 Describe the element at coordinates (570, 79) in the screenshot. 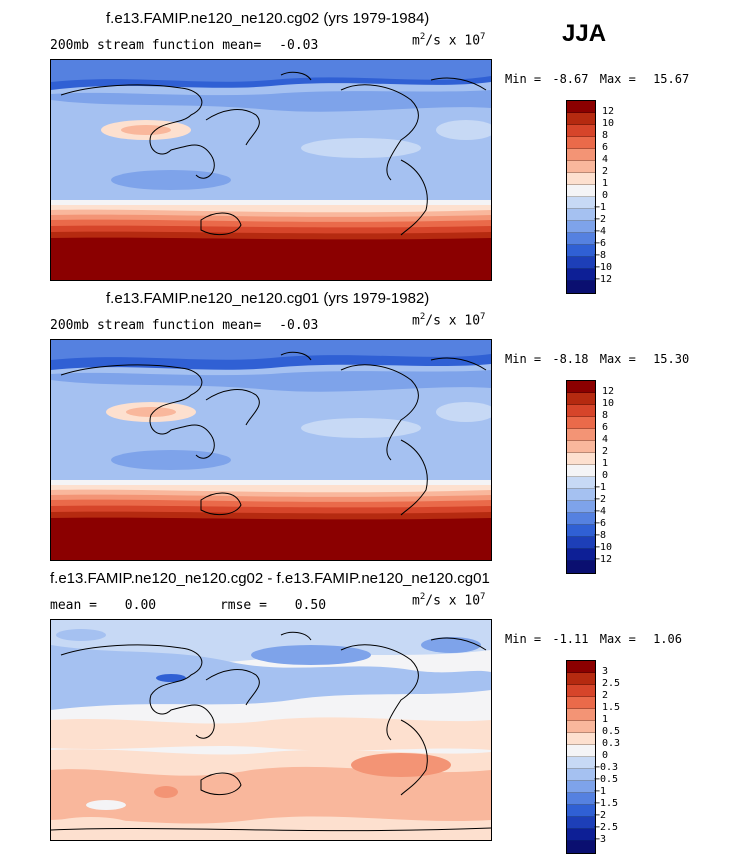

I see `panel-1-min-value: -8.67` at that location.